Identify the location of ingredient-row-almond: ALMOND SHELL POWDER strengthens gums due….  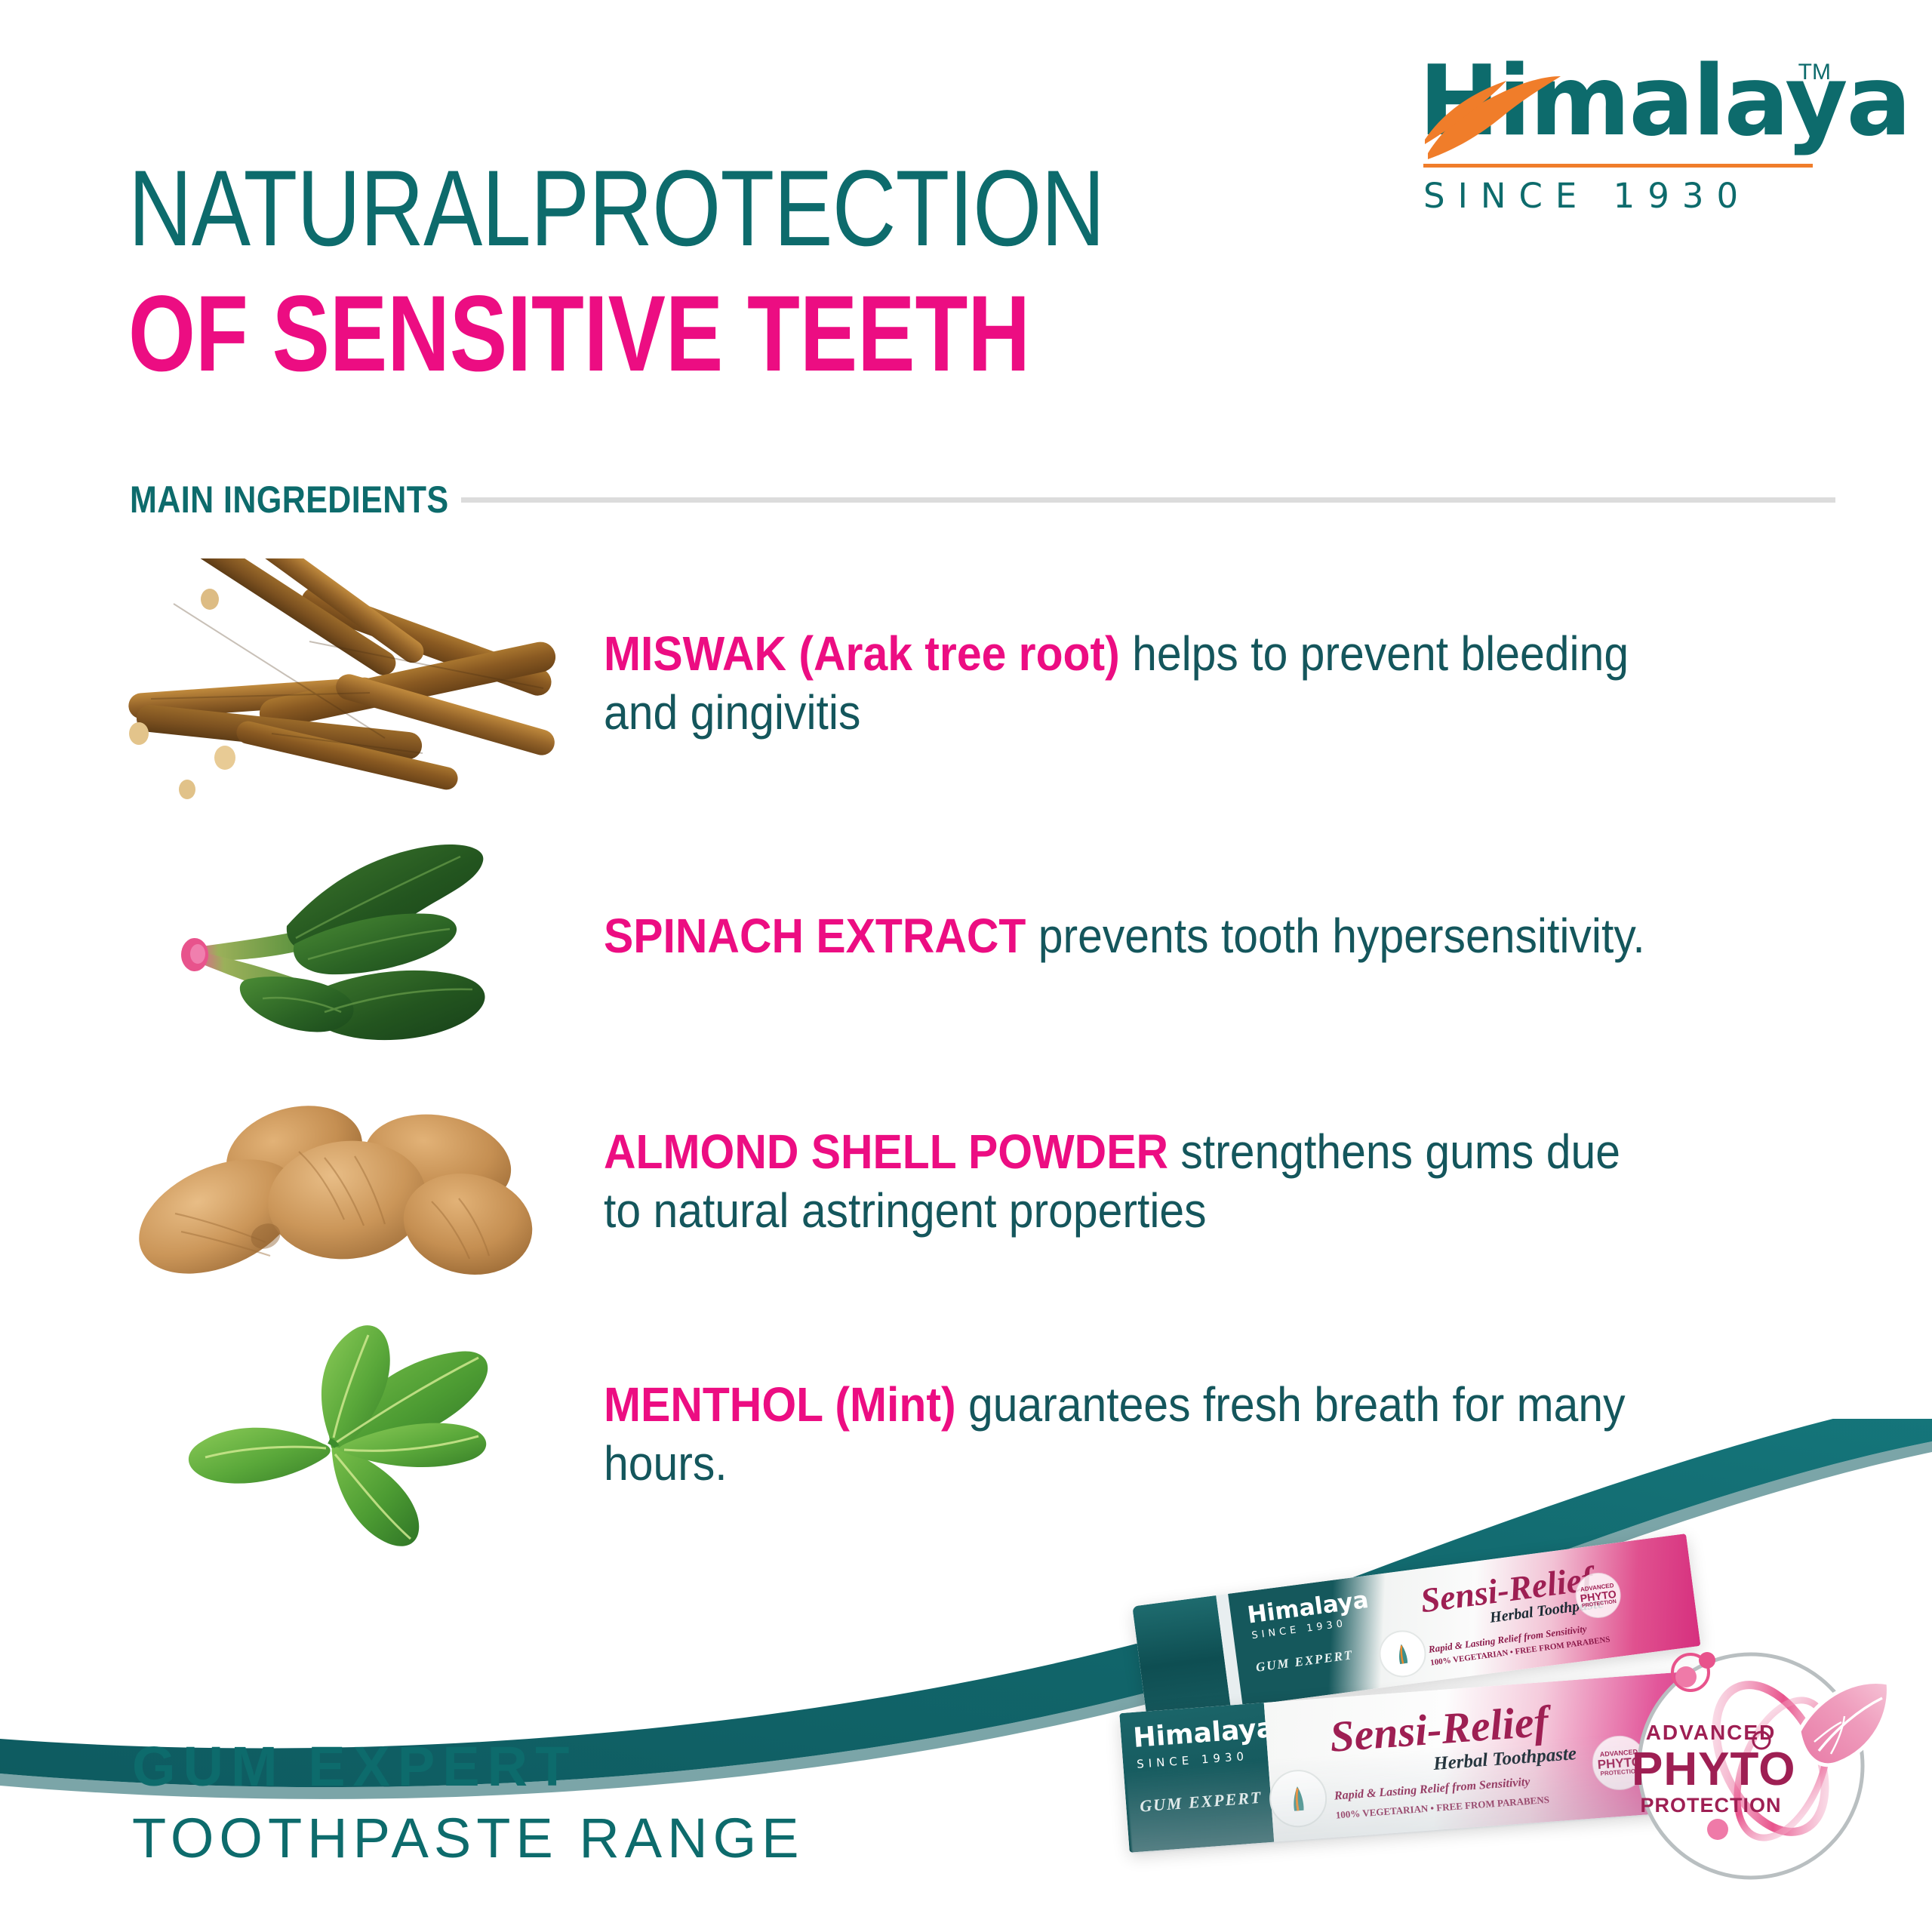
(928, 1181).